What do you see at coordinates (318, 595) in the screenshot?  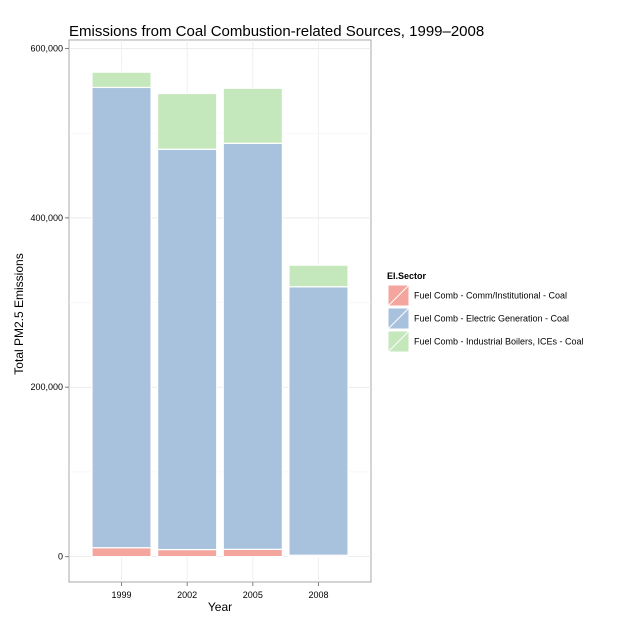 I see `x-tick-label: 2008` at bounding box center [318, 595].